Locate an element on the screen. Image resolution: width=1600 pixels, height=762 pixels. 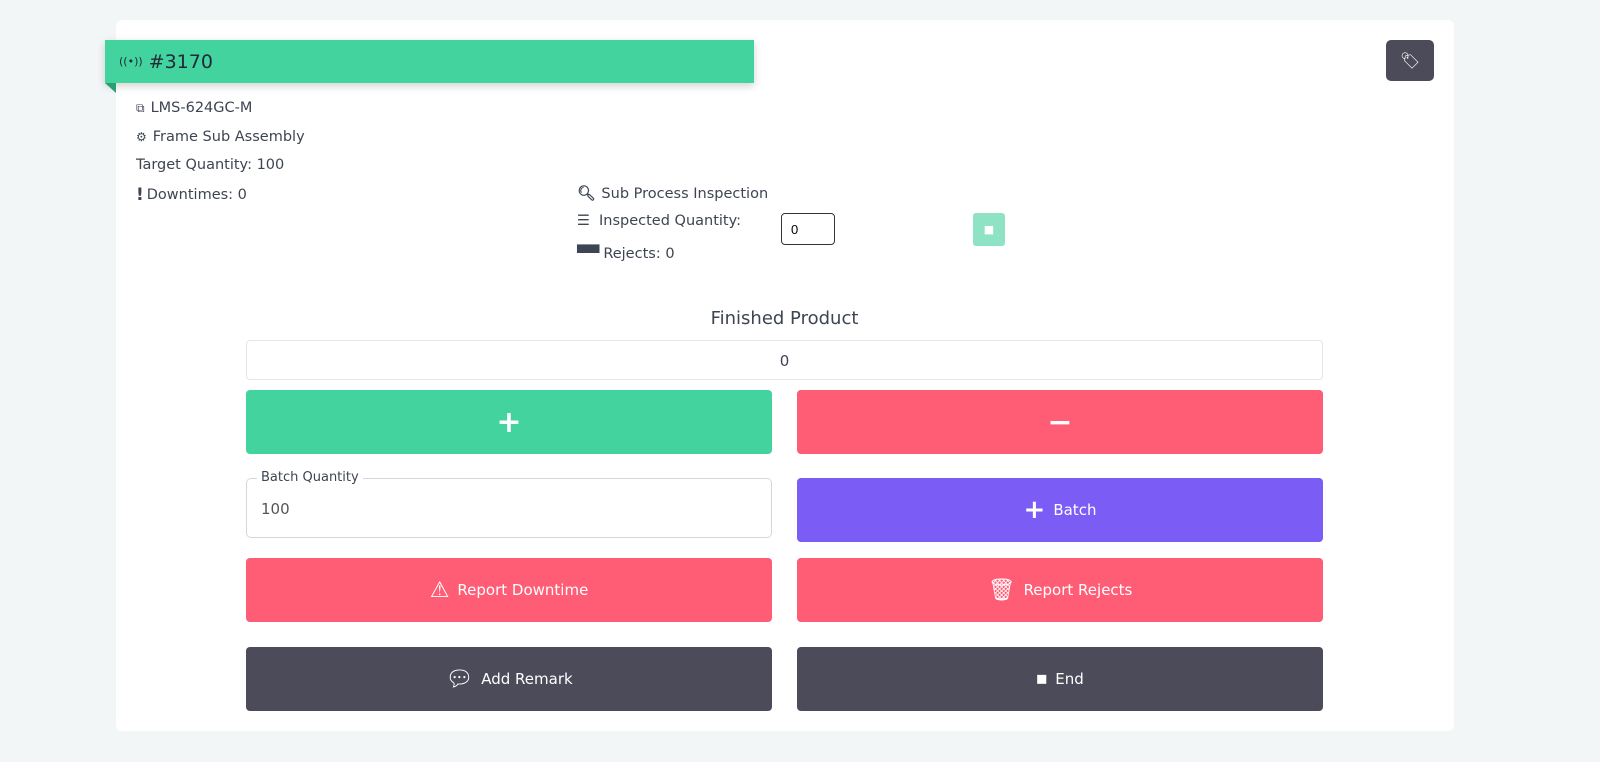
inspected-label-text: Inspected Quantity: is located at coordinates (670, 221).